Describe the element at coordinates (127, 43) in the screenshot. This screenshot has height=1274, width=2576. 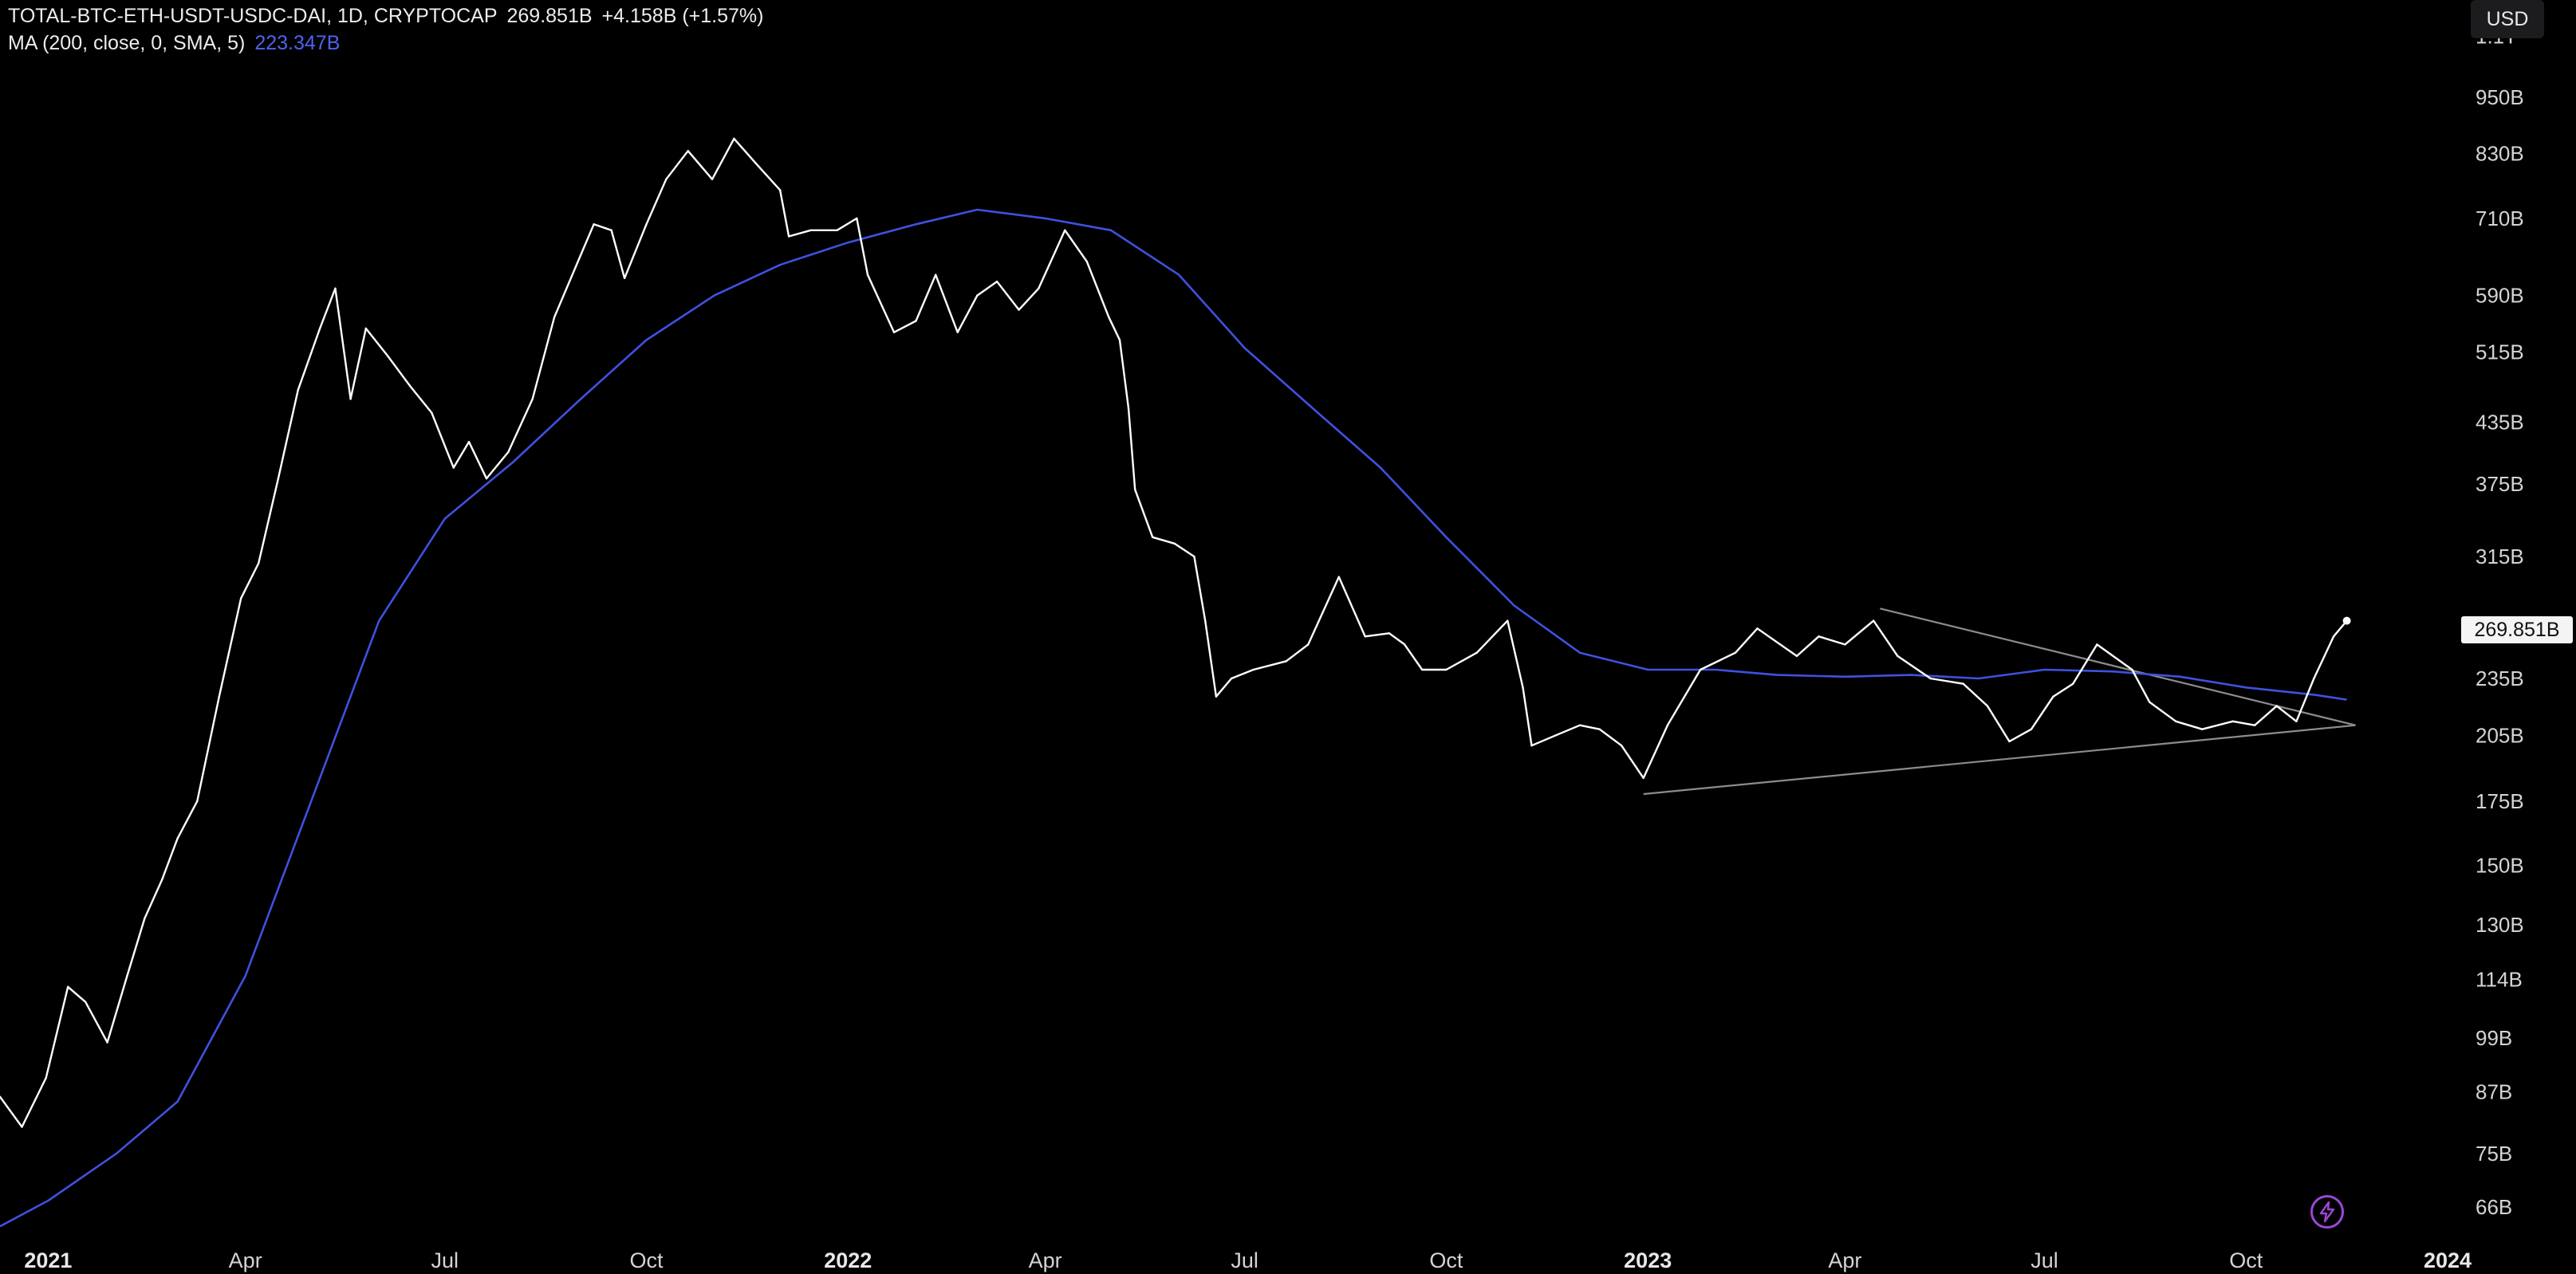
I see `indicator-title: MA (200, close, 0, SMA, 5)` at that location.